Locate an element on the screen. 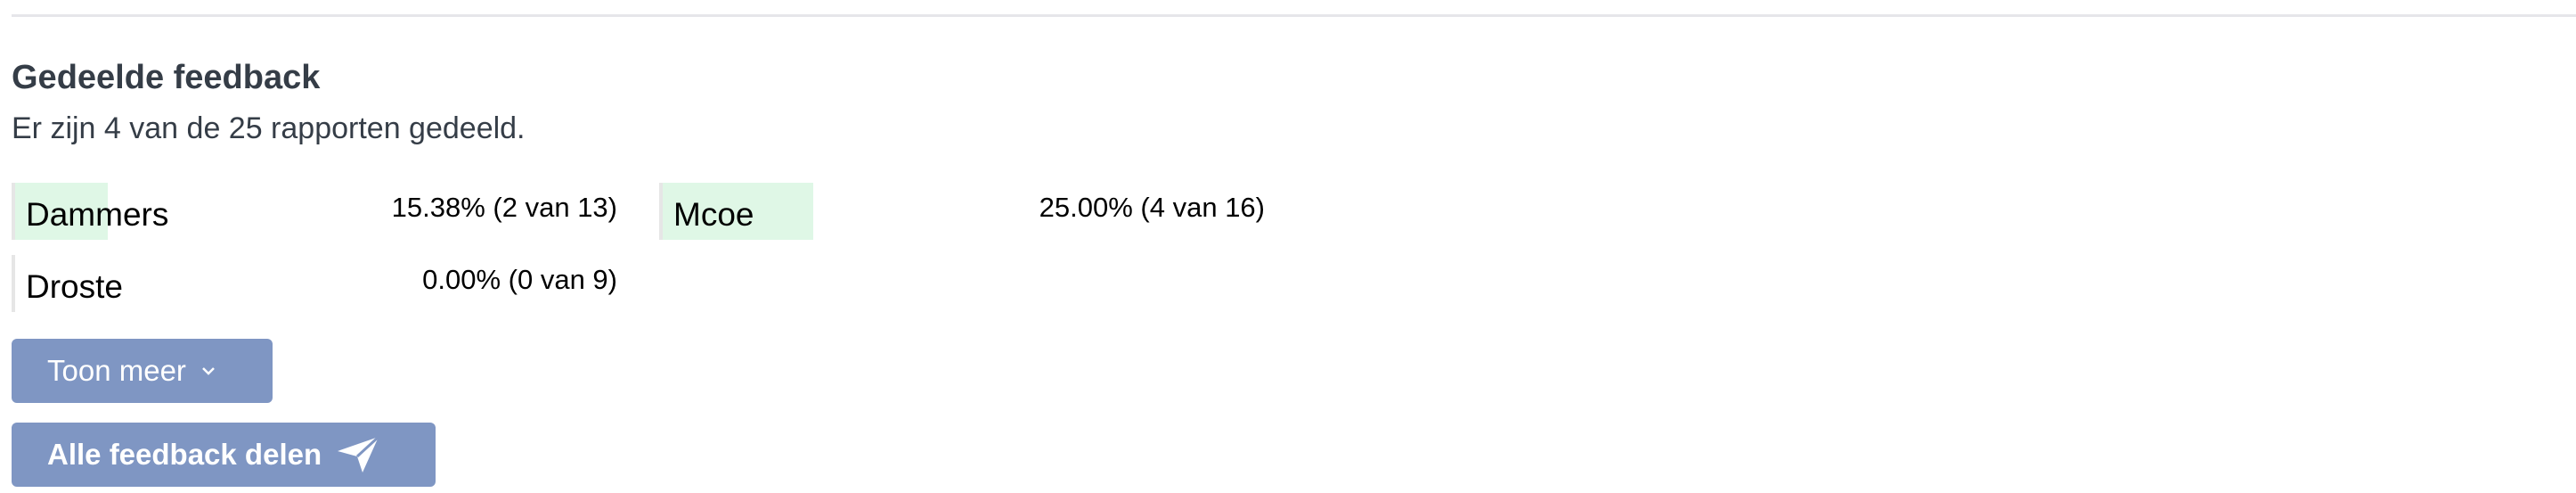 The height and width of the screenshot is (493, 2576). section-title: Gedeelde feedback is located at coordinates (167, 77).